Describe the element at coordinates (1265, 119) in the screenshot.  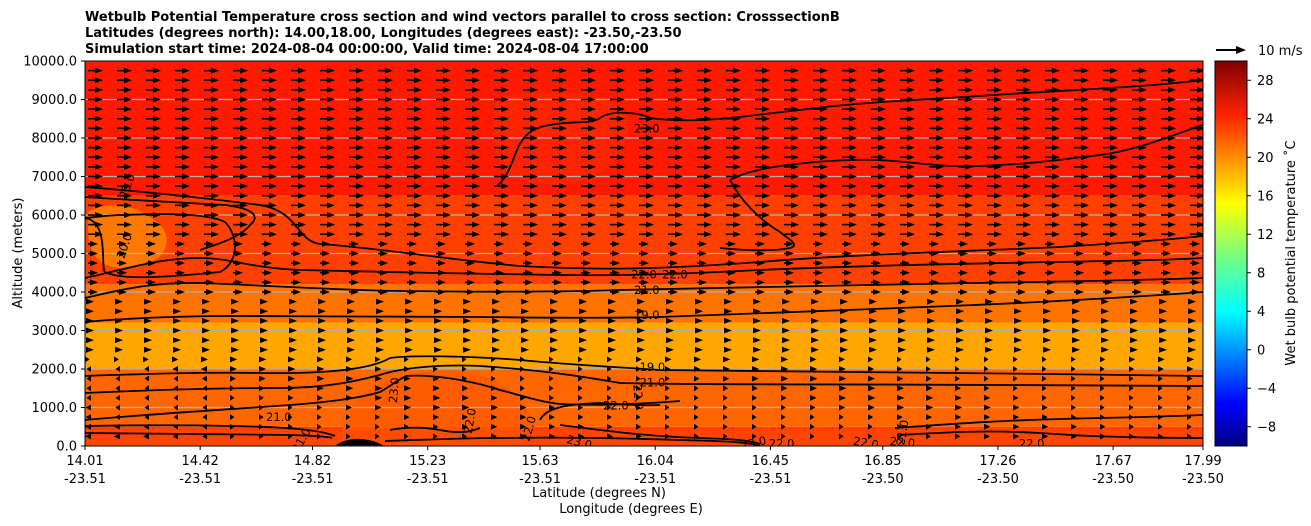
I see `colorbar-tick-label: 24` at that location.